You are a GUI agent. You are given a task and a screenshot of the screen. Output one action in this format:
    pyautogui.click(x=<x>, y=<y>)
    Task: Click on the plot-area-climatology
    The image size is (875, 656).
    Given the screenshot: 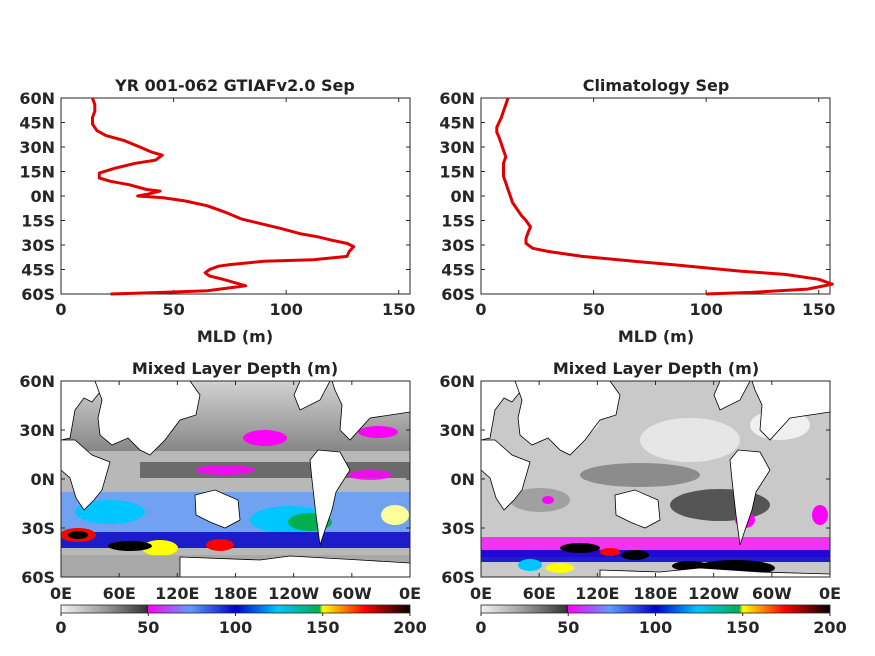 What is the action you would take?
    pyautogui.click(x=655, y=196)
    